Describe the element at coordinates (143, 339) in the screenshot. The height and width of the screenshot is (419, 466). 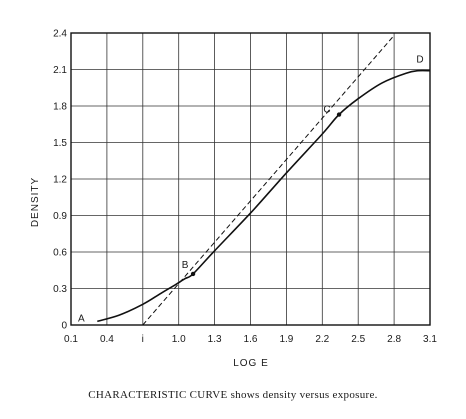
I see `x-tick-label: i` at that location.